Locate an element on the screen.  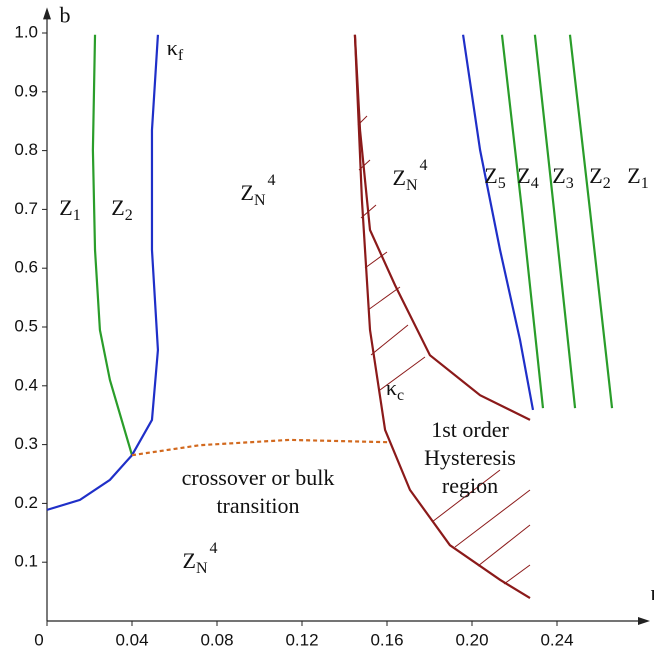
annotation-sub: c is located at coordinates (400, 395).